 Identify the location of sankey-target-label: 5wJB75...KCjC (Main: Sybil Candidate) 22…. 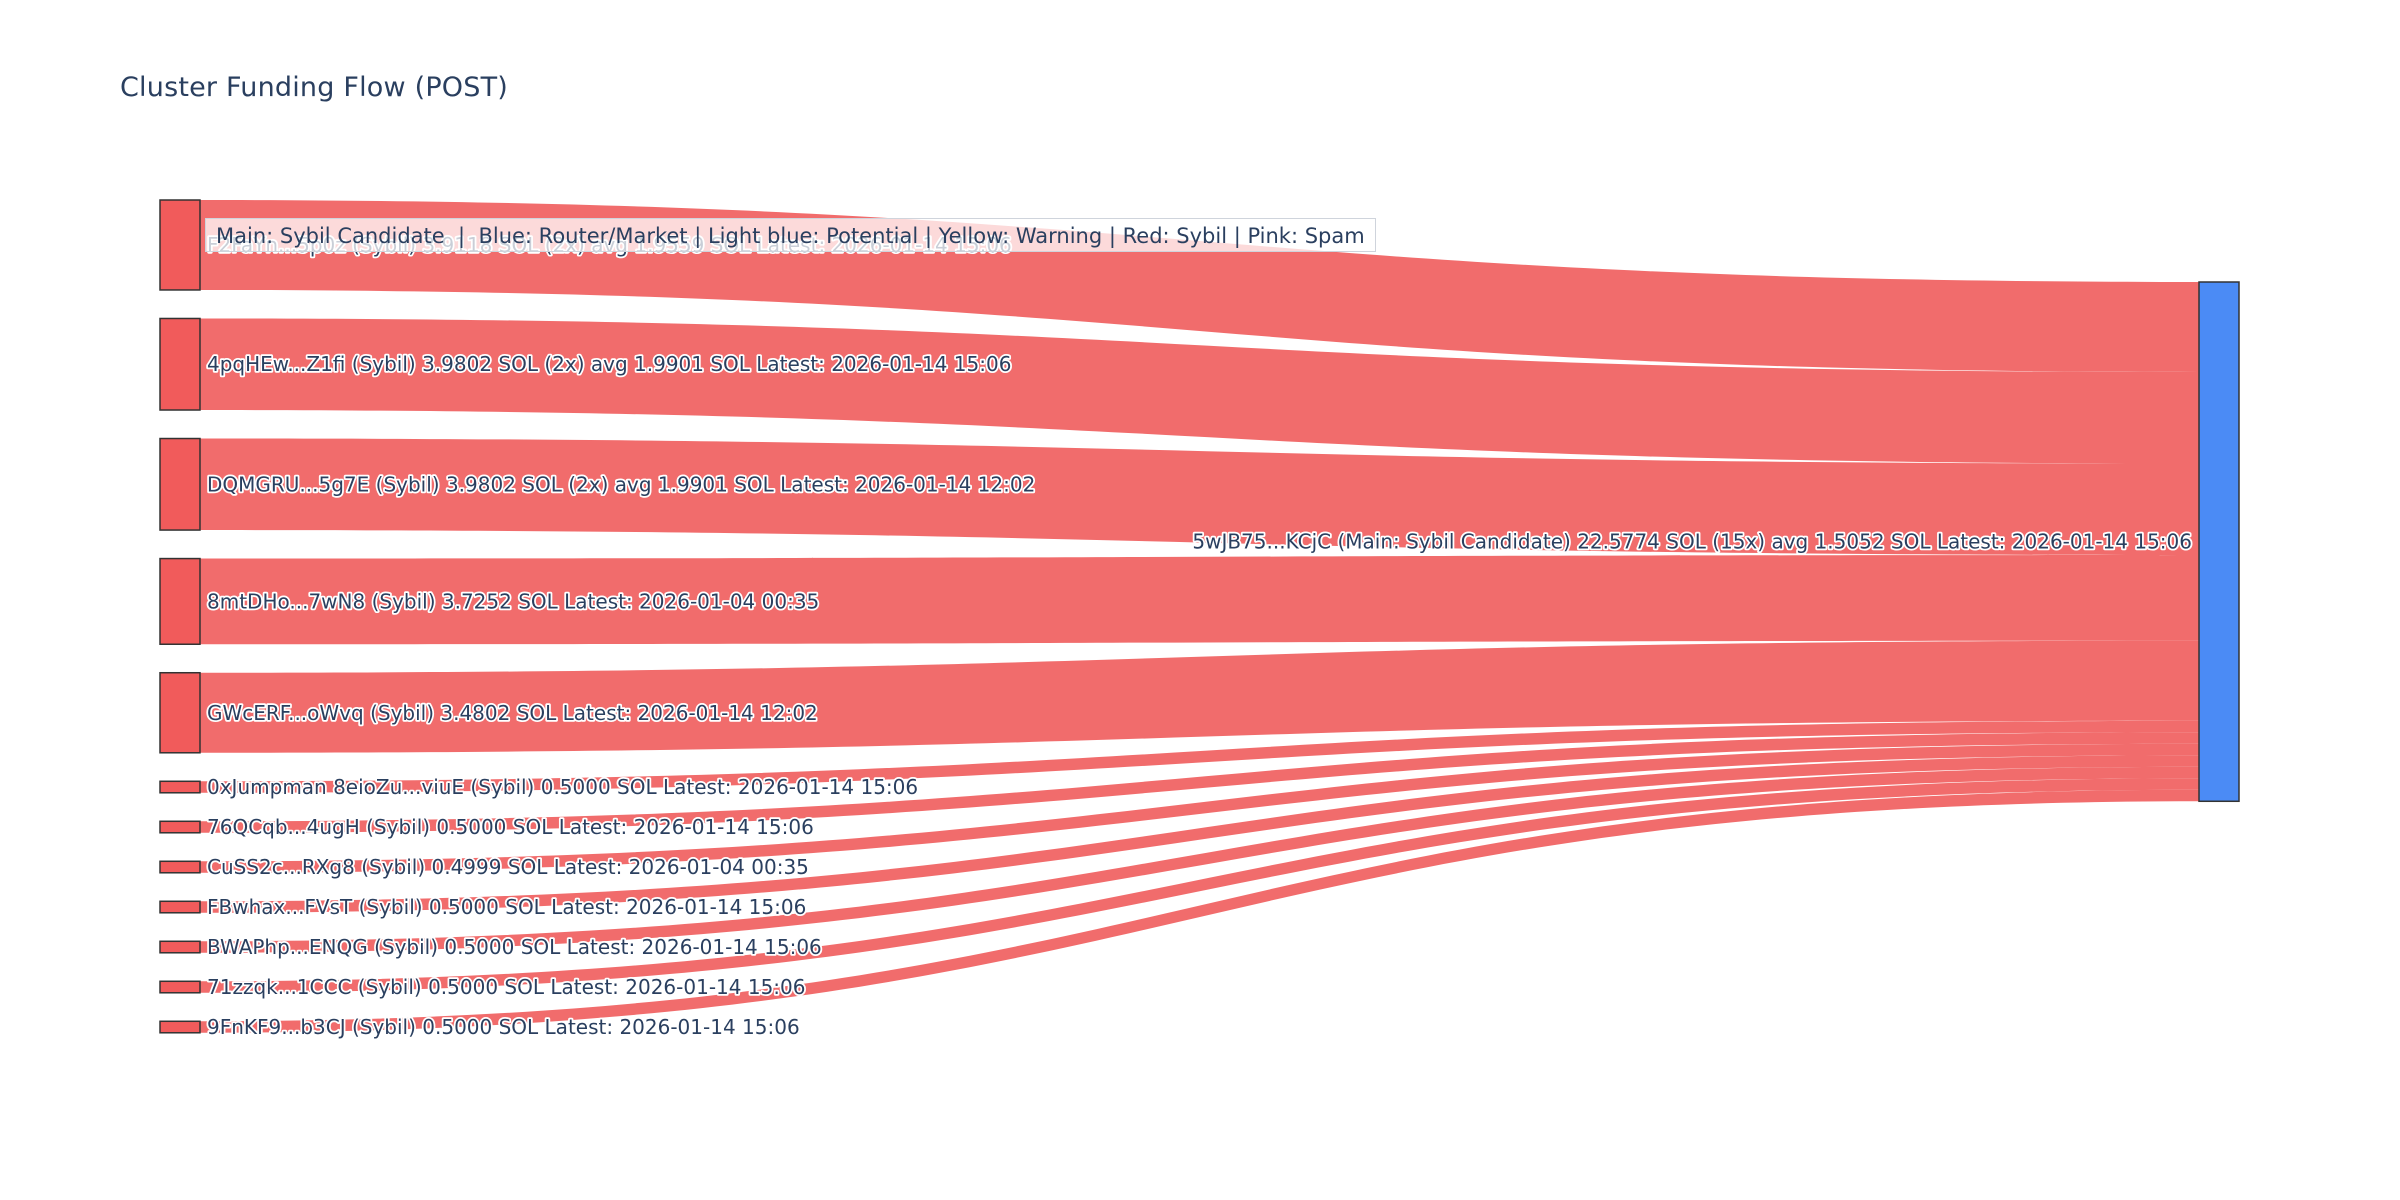
(1692, 542).